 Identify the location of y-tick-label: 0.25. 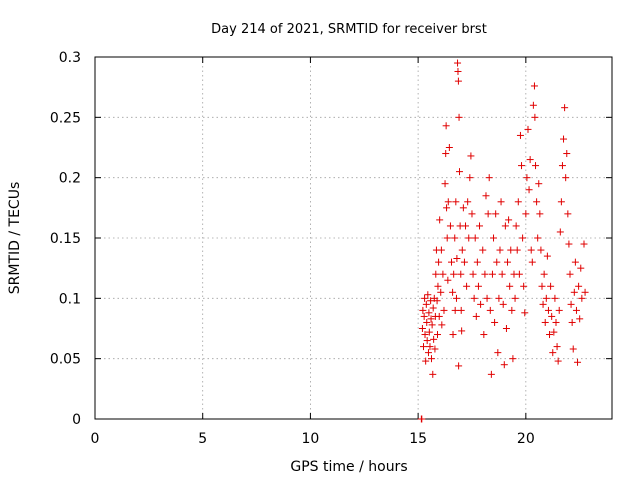
(65, 118).